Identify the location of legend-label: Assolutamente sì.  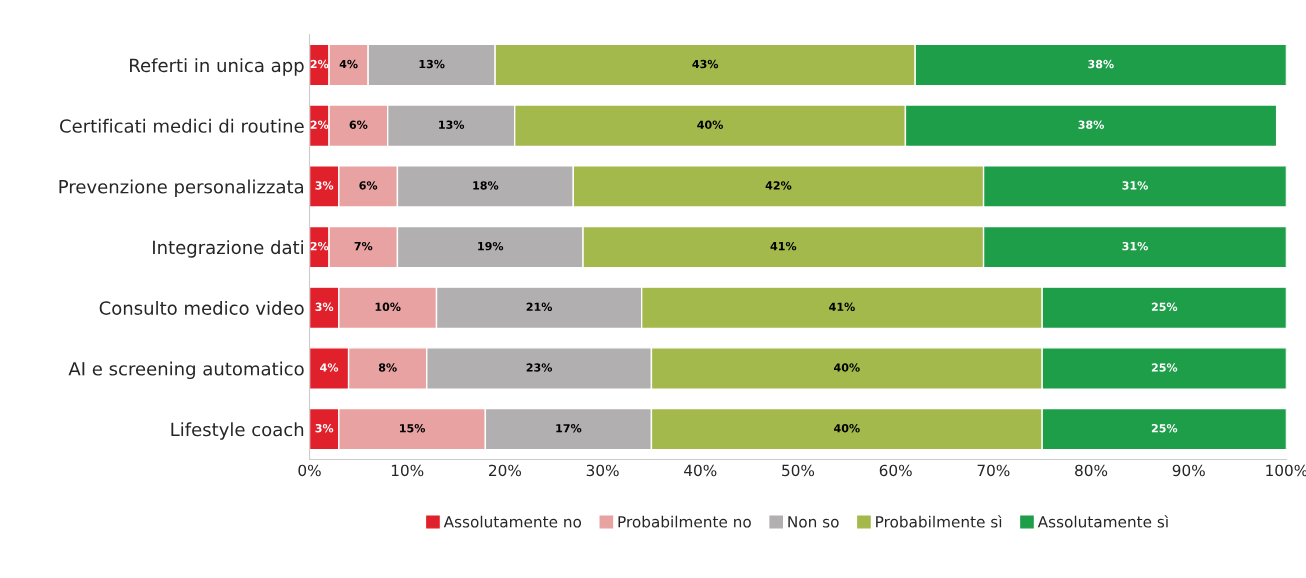
(1102, 521).